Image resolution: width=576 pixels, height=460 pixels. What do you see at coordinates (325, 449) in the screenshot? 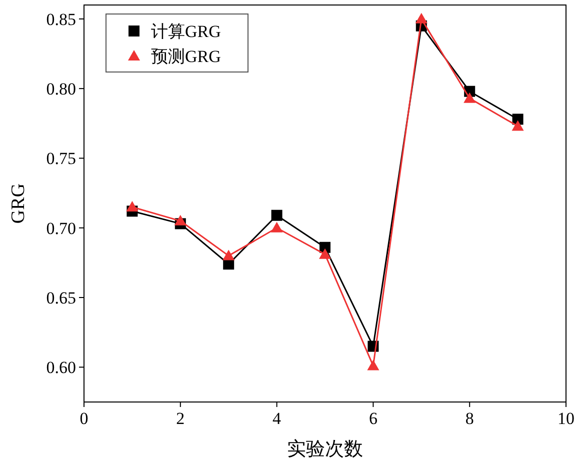
I see `x-axis-title: 实验次数` at bounding box center [325, 449].